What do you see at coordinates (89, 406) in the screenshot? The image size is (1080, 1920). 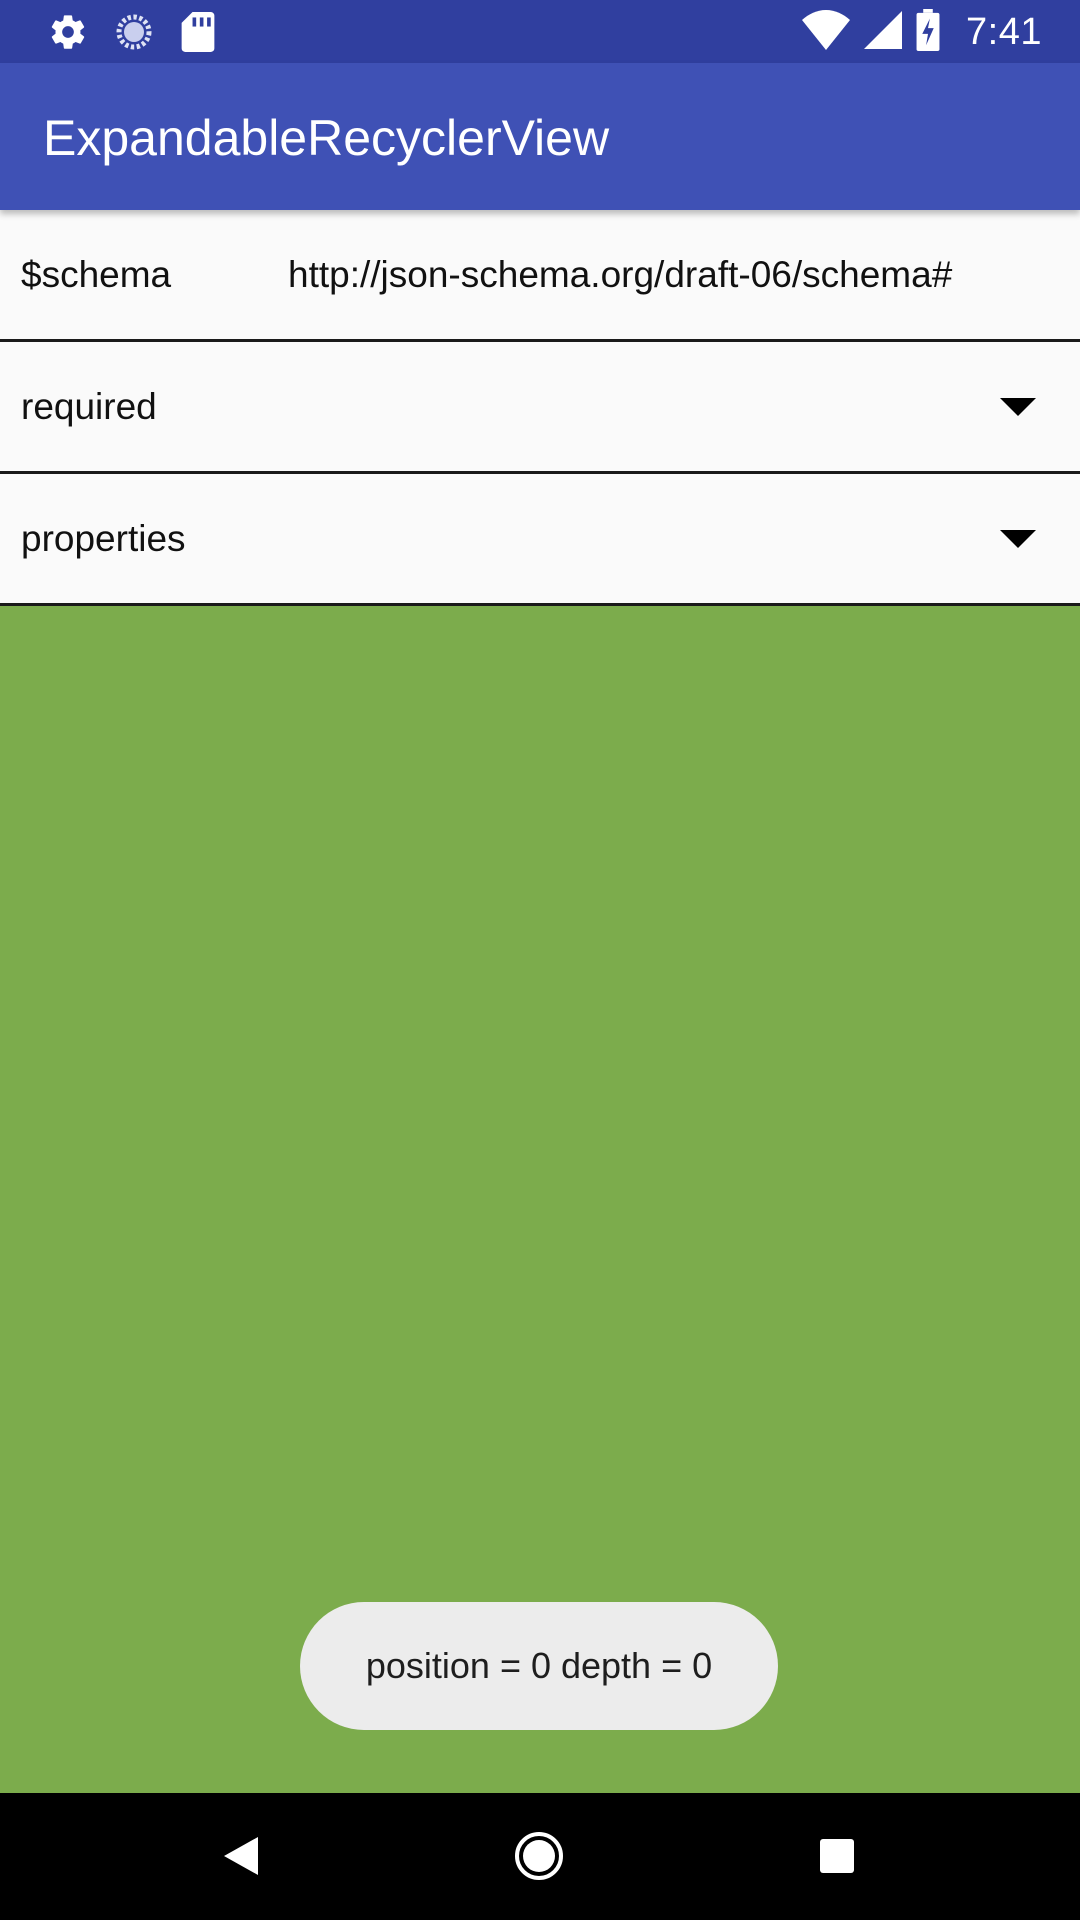 I see `list-item-key: required` at bounding box center [89, 406].